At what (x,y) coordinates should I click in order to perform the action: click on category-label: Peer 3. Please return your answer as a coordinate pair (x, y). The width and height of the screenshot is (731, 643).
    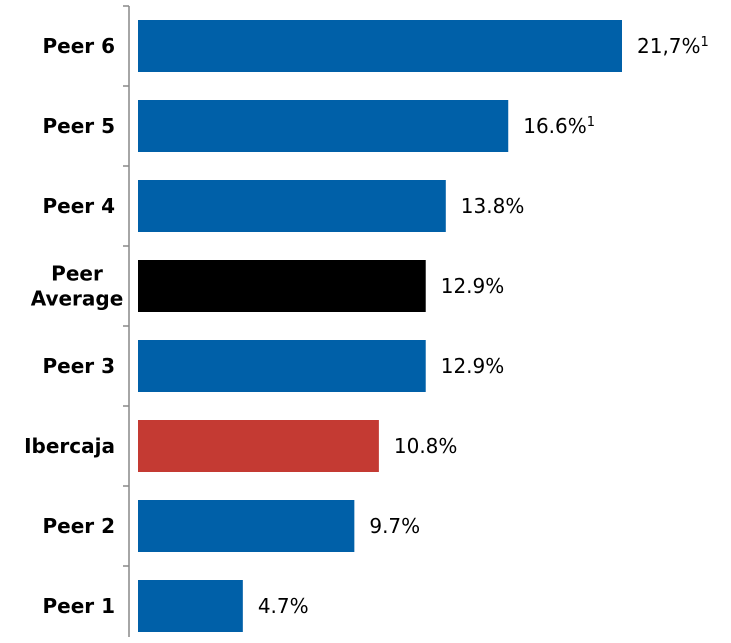
    Looking at the image, I should click on (78, 366).